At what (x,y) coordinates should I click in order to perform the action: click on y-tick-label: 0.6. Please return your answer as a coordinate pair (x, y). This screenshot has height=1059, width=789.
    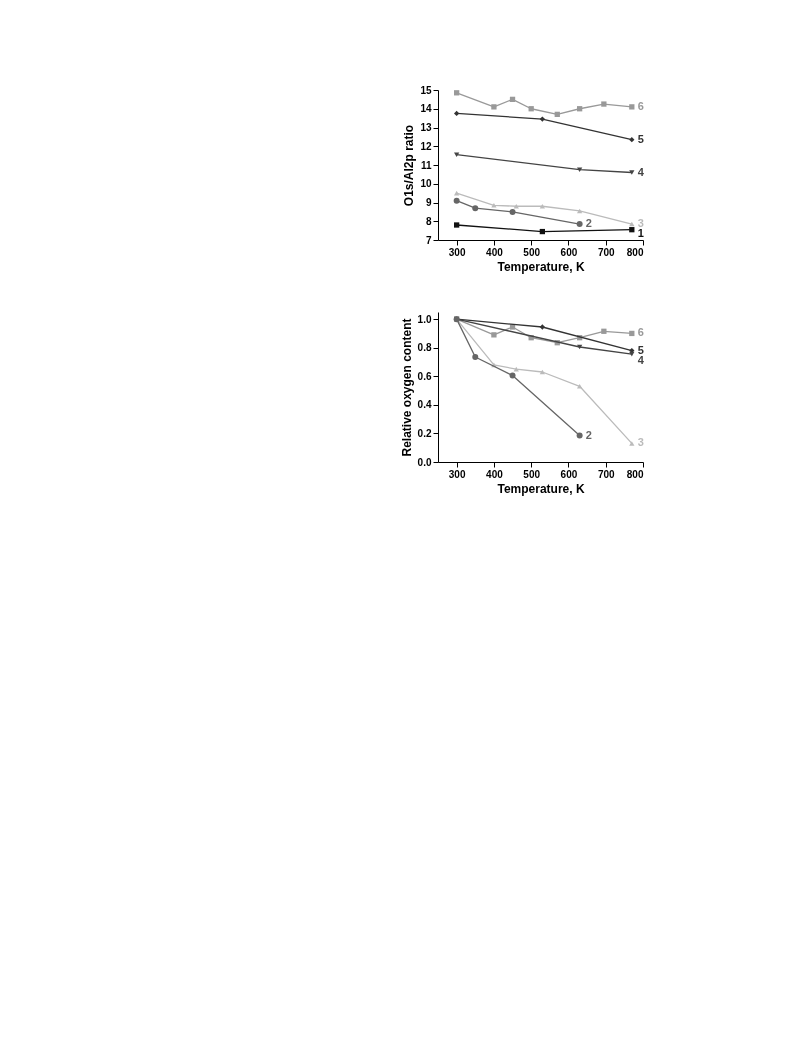
    Looking at the image, I should click on (424, 376).